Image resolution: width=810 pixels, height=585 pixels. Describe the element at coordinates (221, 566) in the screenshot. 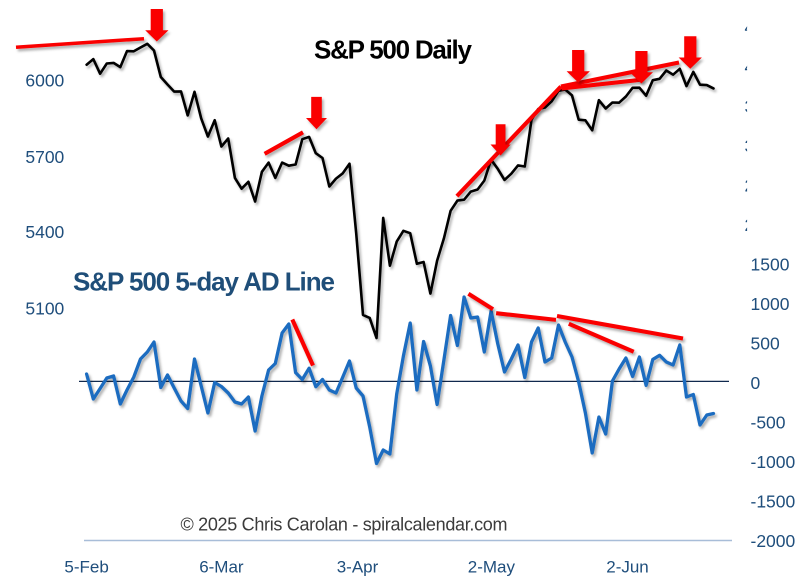

I see `svg-text: 6-Mar` at that location.